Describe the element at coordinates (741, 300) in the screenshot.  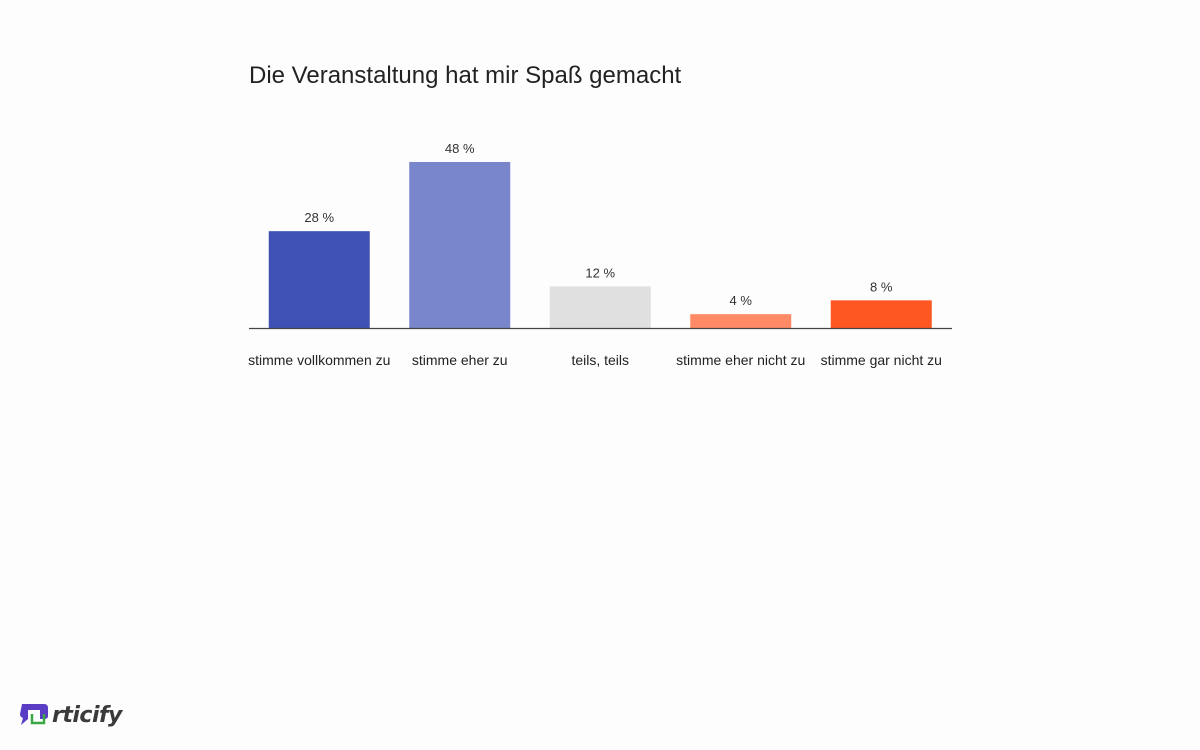
I see `data-label: 4 %` at that location.